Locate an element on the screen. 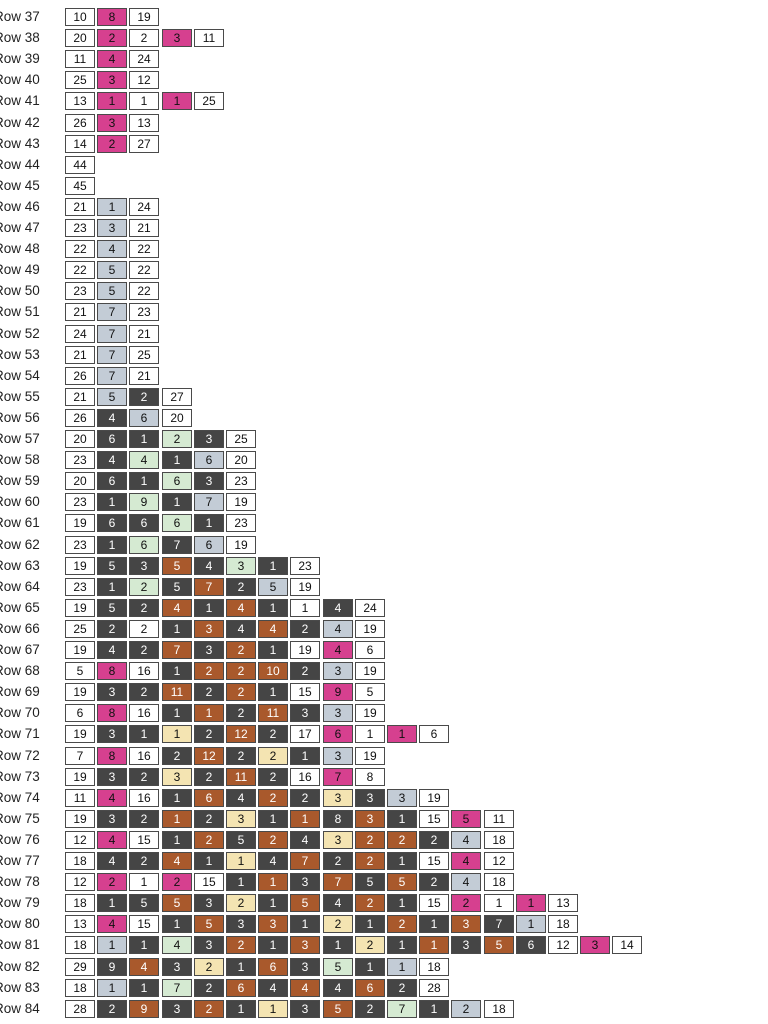 This screenshot has width=768, height=1024. row-label: Row 38 is located at coordinates (20, 38).